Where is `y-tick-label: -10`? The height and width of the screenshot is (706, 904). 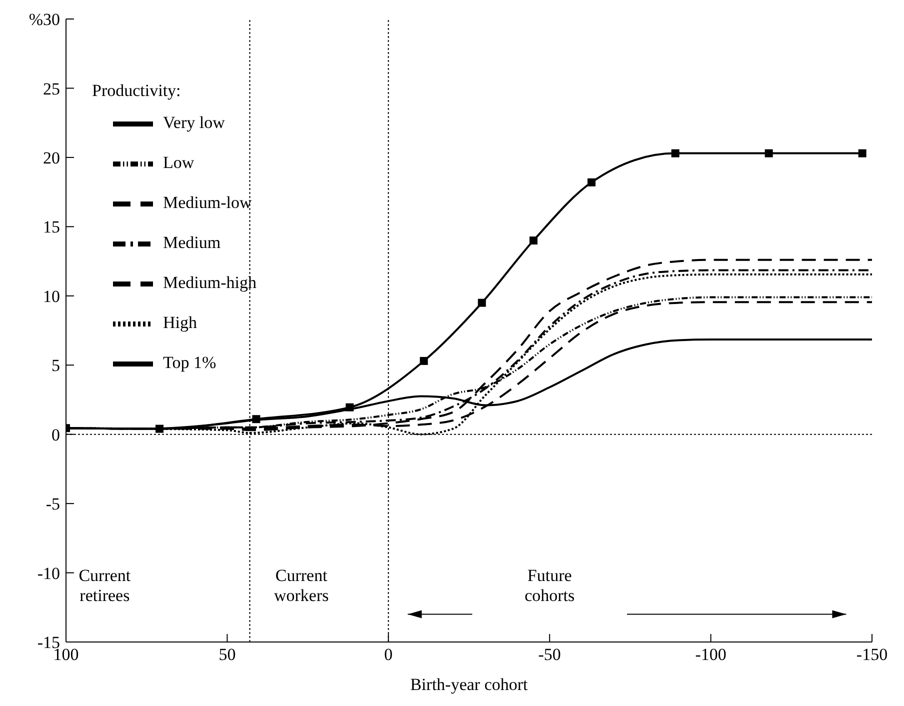
y-tick-label: -10 is located at coordinates (48, 573).